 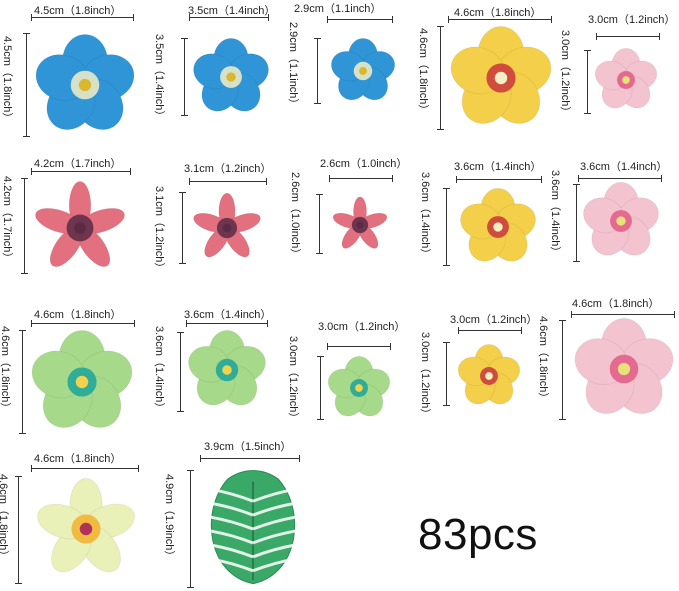 I want to click on leaf-image, so click(x=253, y=527).